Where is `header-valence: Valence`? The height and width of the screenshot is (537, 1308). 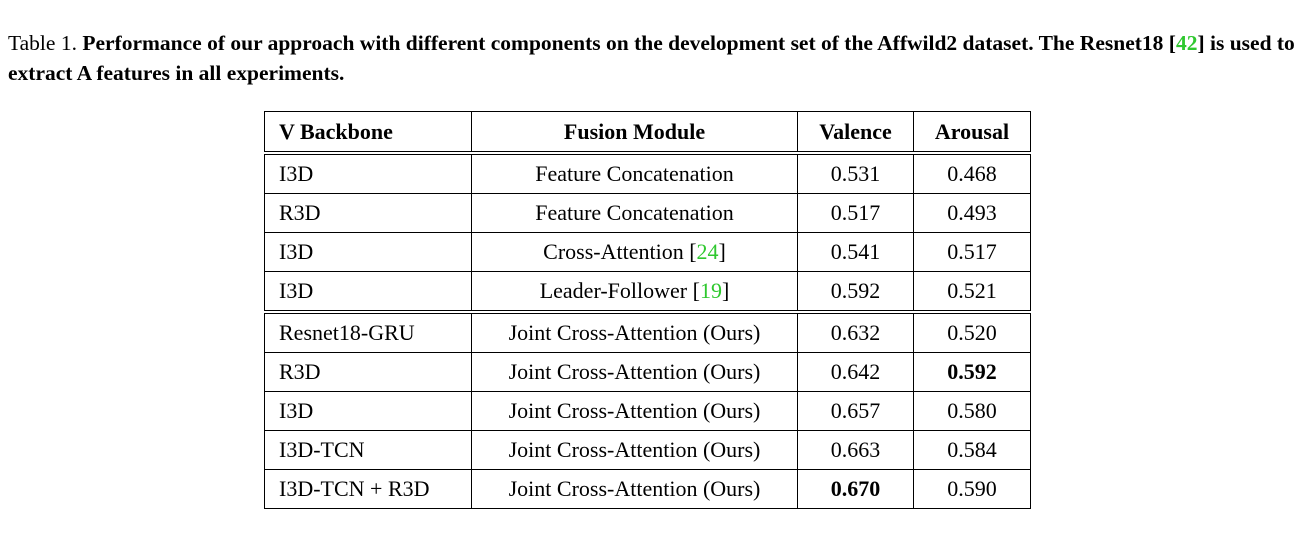
header-valence: Valence is located at coordinates (855, 132).